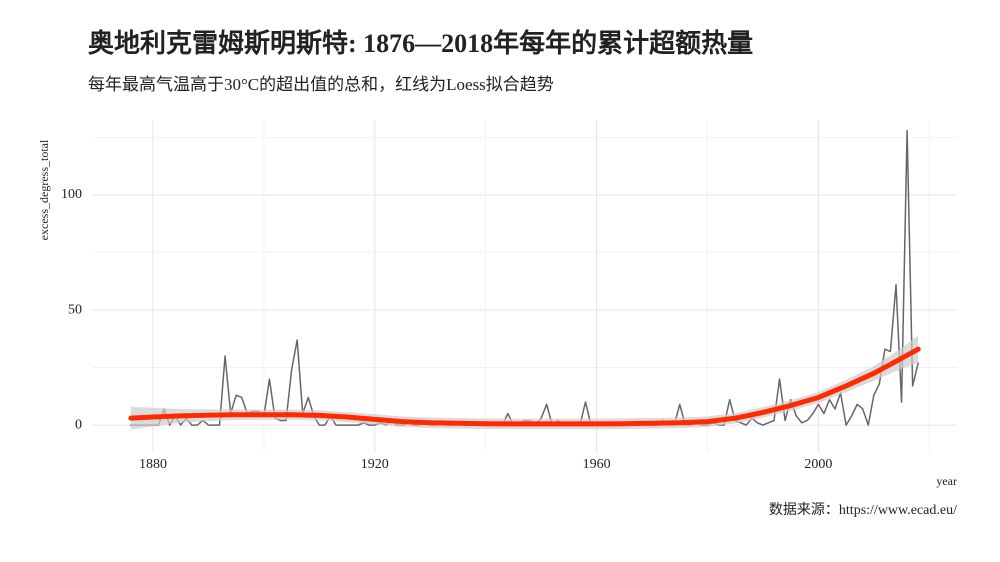 The image size is (1000, 562). Describe the element at coordinates (44, 189) in the screenshot. I see `y-axis-label: excess_degress_total` at that location.